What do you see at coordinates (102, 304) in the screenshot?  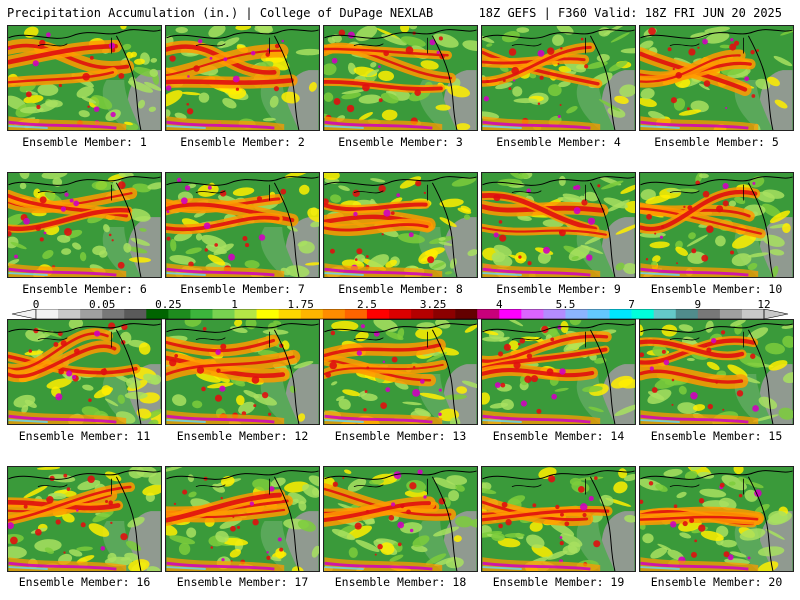 I see `colorbar-tick-label: 0.05` at bounding box center [102, 304].